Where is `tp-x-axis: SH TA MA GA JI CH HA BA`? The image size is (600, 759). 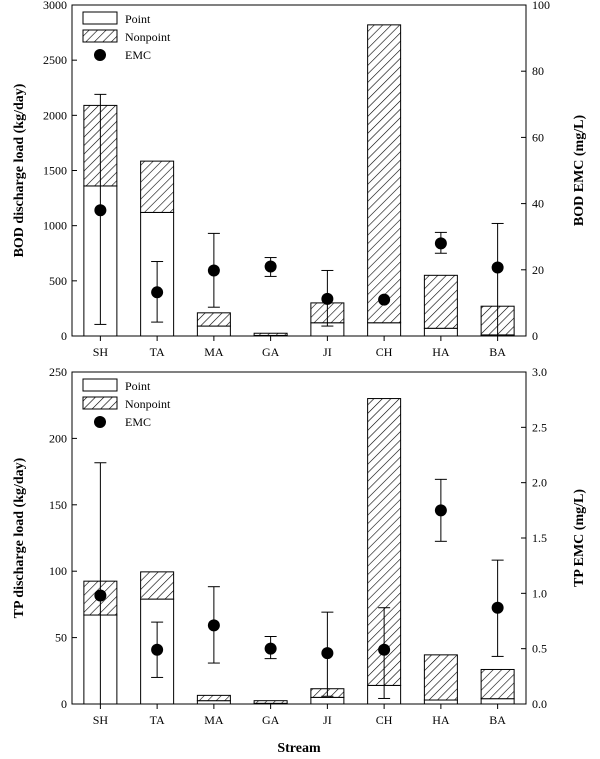 tp-x-axis: SH TA MA GA JI CH HA BA is located at coordinates (299, 715).